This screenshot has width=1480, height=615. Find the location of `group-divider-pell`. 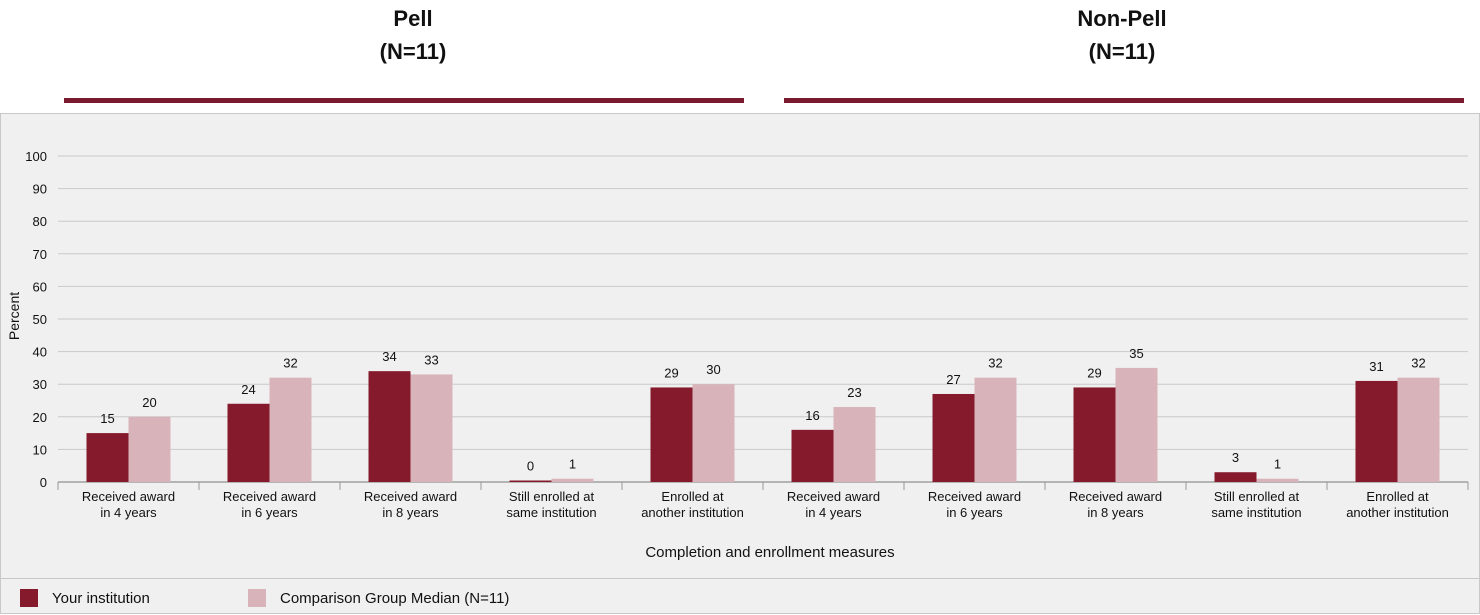

group-divider-pell is located at coordinates (404, 100).